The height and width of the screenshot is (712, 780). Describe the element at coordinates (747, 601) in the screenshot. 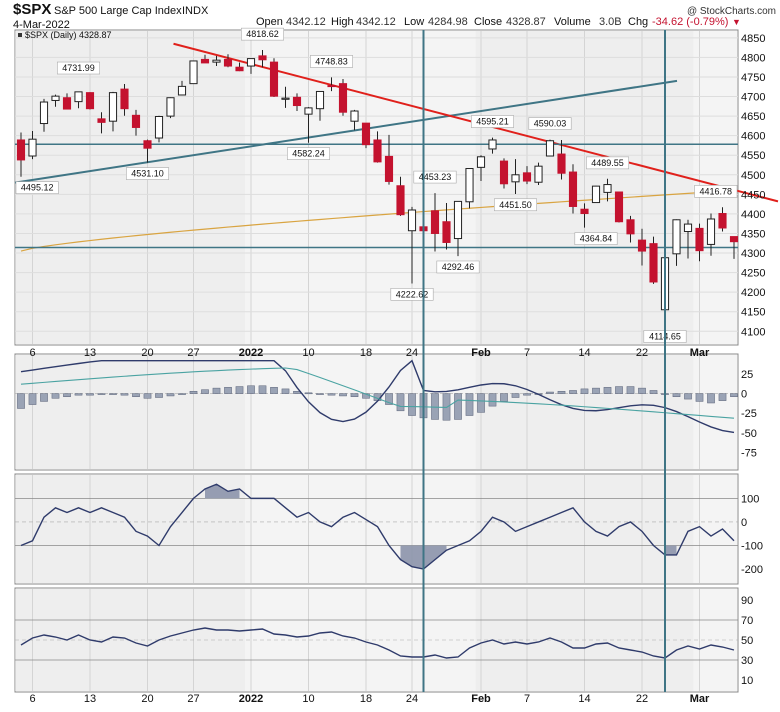

I see `y-tick-label: 90` at that location.